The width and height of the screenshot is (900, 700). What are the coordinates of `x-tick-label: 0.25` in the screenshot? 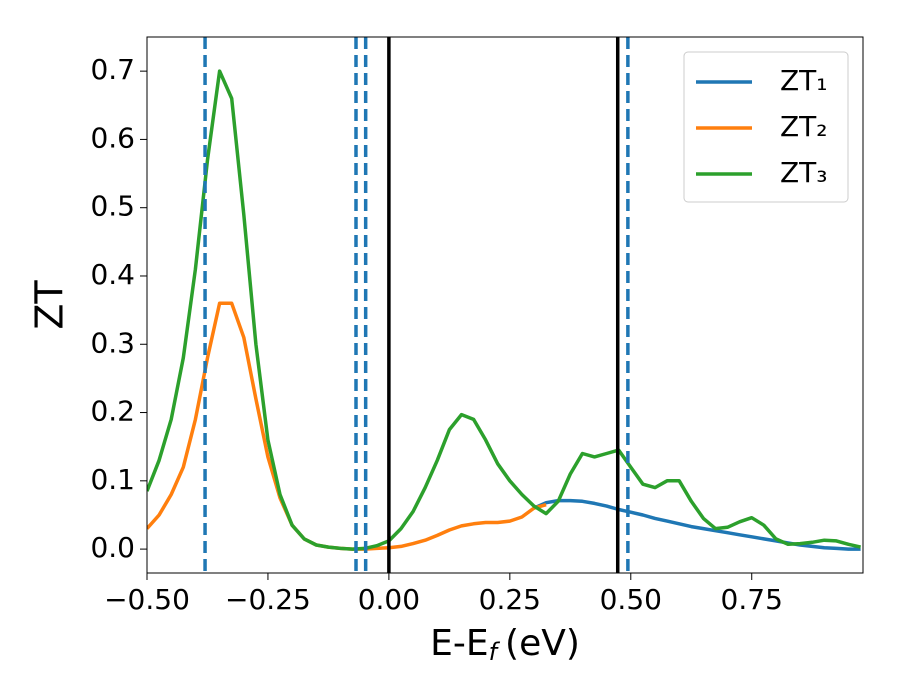 It's located at (510, 599).